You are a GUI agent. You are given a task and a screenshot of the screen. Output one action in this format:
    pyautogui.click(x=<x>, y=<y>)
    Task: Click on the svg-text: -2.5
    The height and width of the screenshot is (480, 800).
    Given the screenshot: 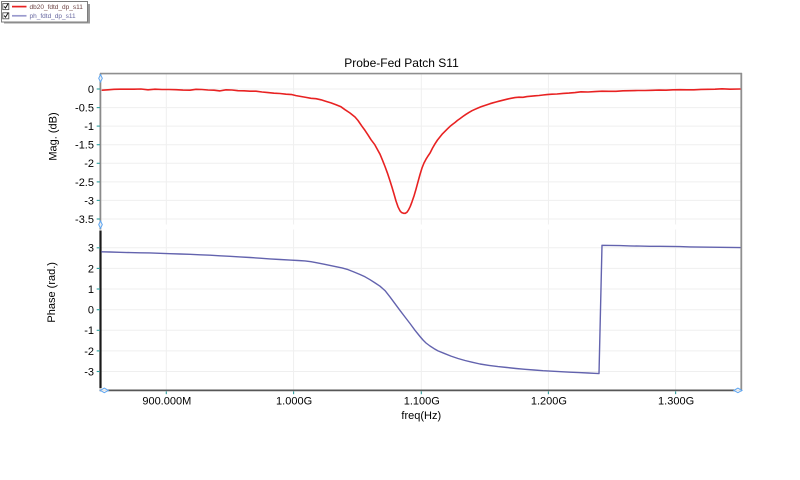 What is the action you would take?
    pyautogui.click(x=84, y=183)
    